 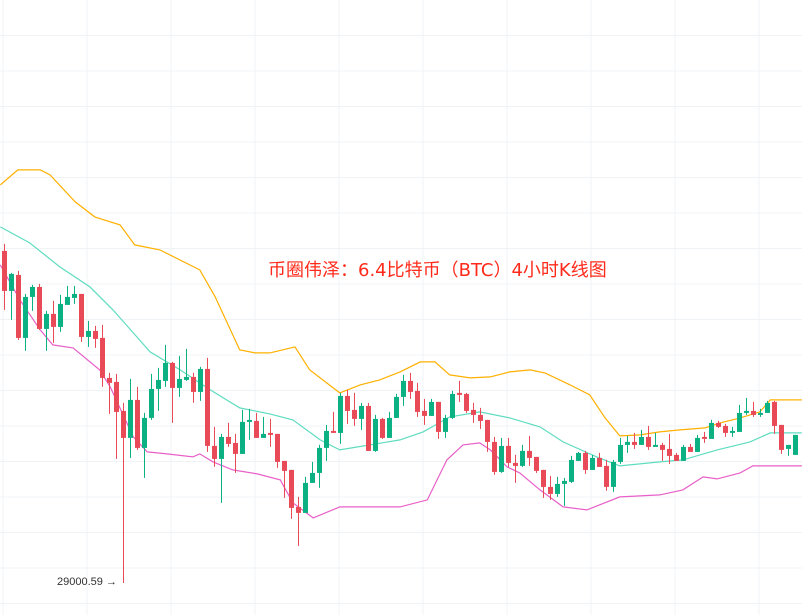 What do you see at coordinates (80, 582) in the screenshot?
I see `low-price-label: 29000.59` at bounding box center [80, 582].